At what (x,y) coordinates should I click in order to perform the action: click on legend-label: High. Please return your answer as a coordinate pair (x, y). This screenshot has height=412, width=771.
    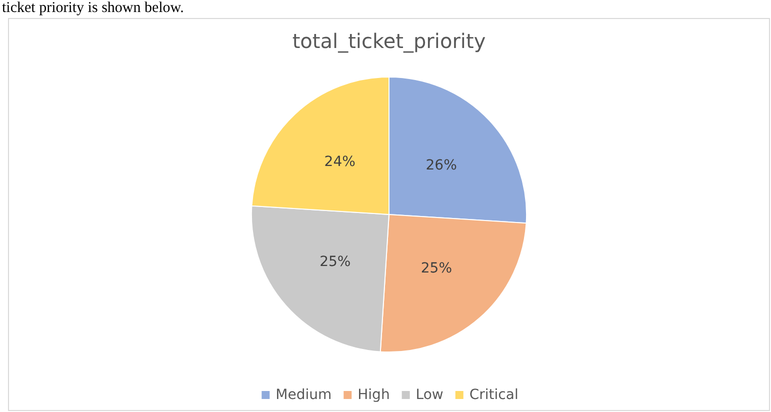
    Looking at the image, I should click on (374, 395).